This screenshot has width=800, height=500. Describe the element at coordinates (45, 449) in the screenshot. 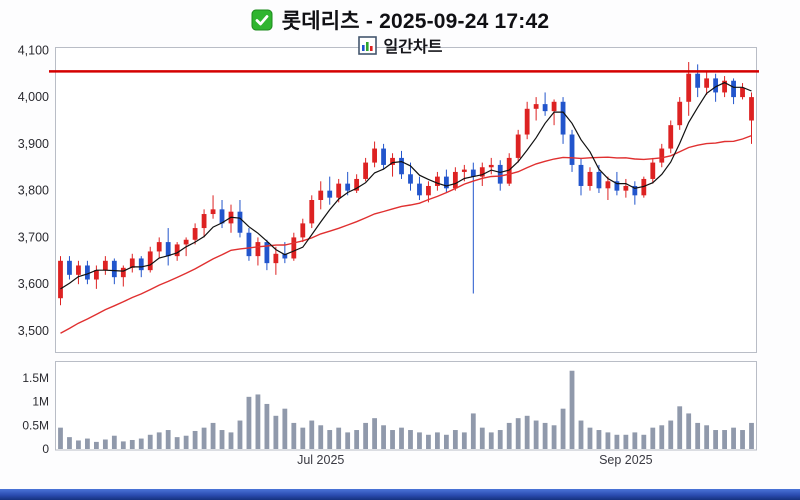

I see `volume-axis-tick: 0` at that location.